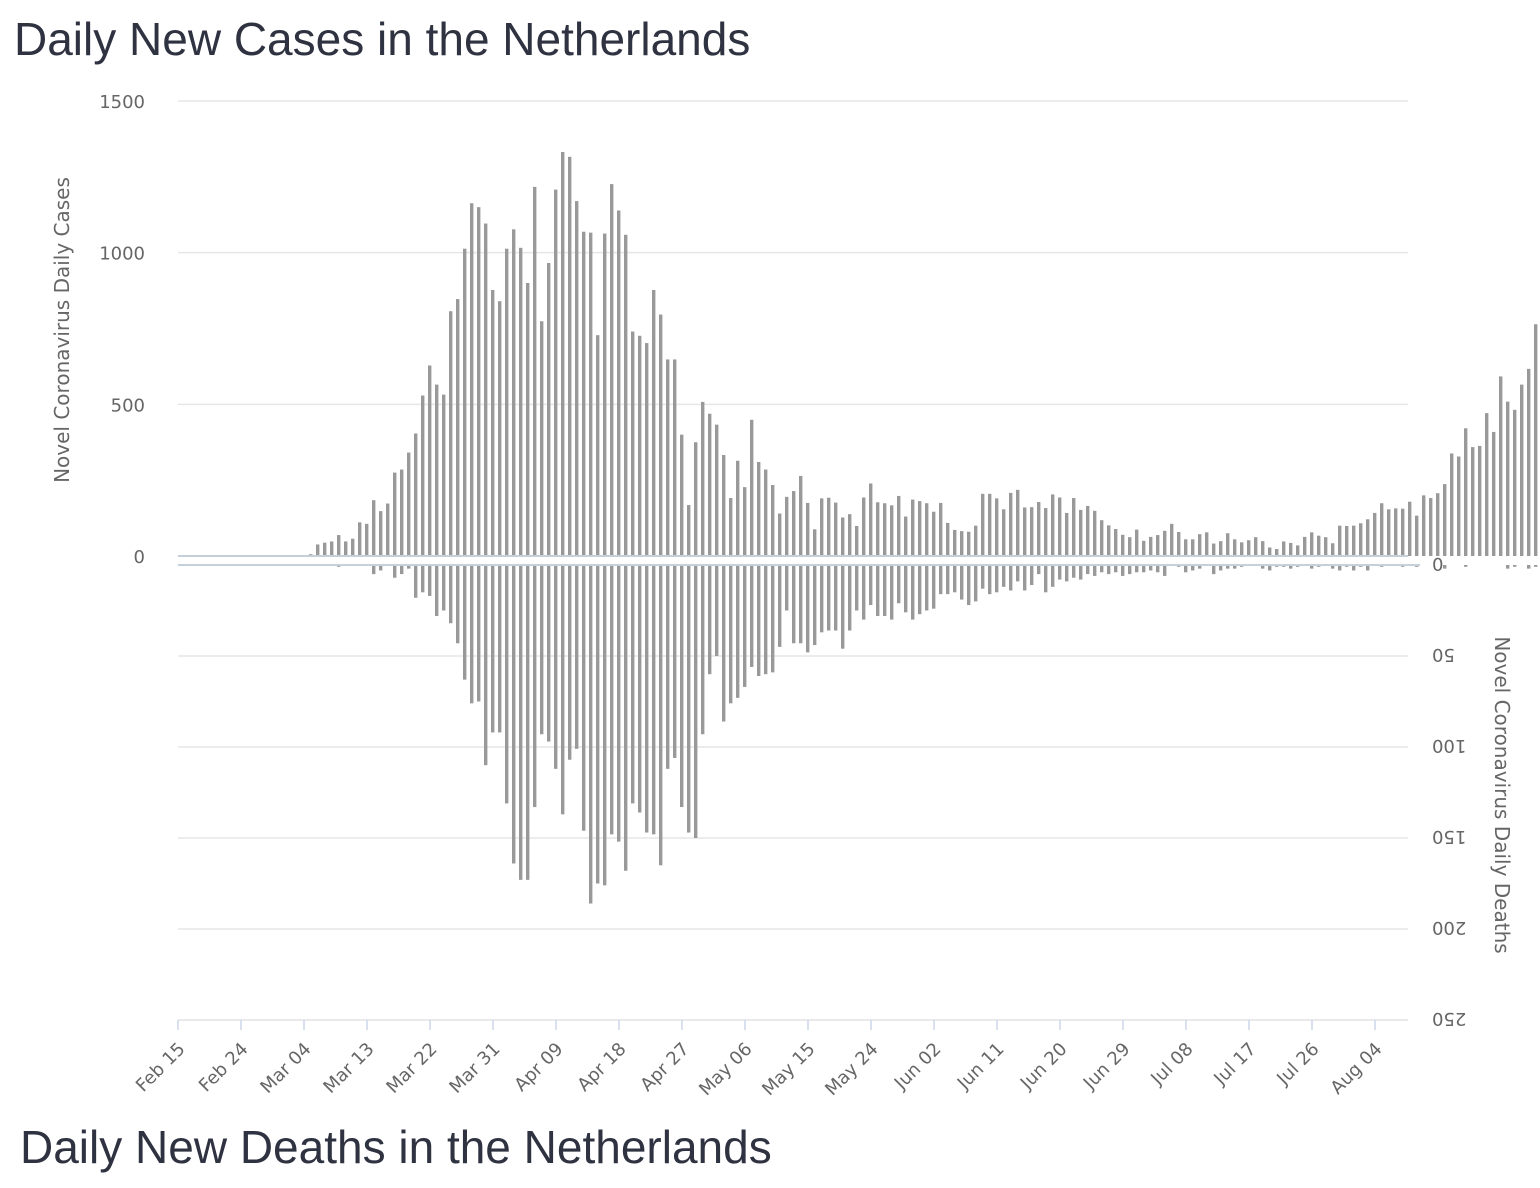  I want to click on cases-y-tick-label: 1500, so click(122, 102).